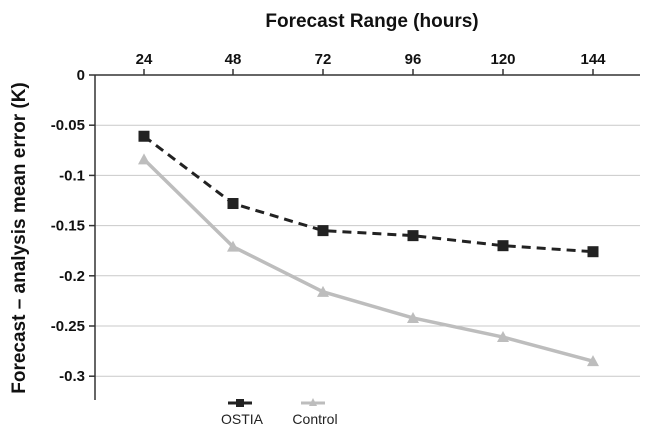  I want to click on x-tick-label: 120, so click(502, 59).